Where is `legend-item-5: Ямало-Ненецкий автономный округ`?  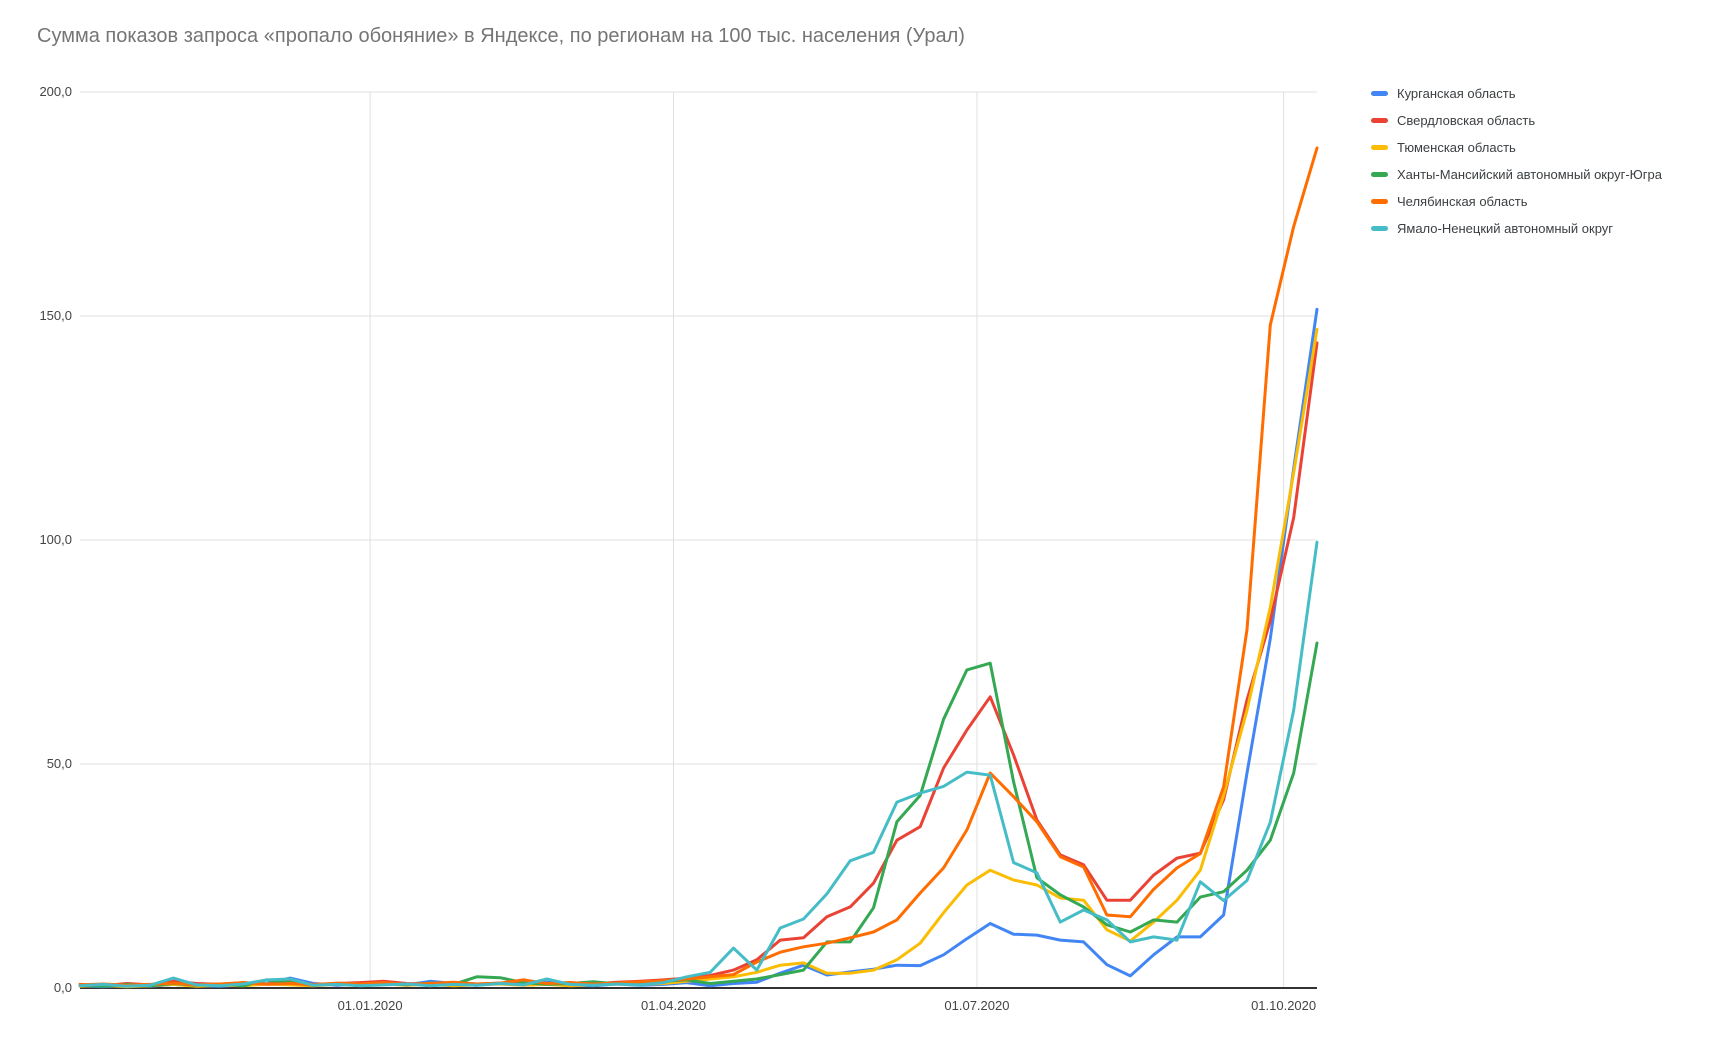
legend-item-5: Ямало-Ненецкий автономный округ is located at coordinates (1516, 228).